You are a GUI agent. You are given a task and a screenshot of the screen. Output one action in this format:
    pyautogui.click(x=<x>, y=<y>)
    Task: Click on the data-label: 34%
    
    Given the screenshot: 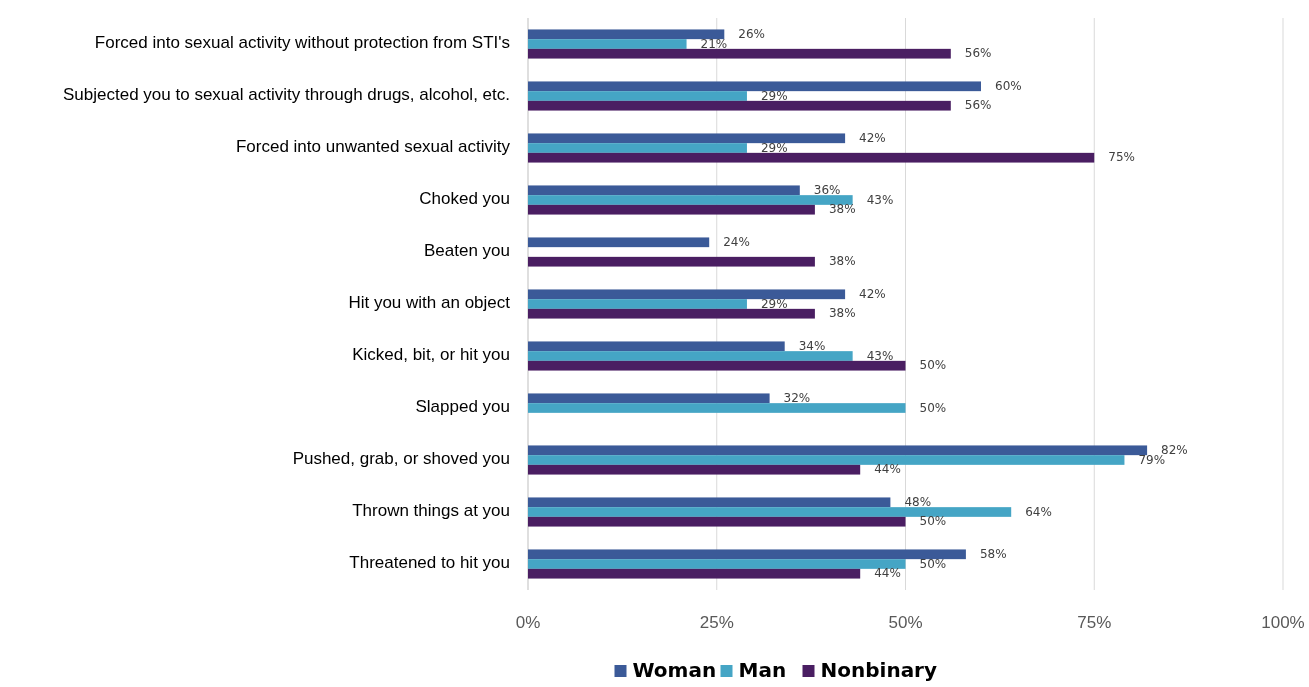 What is the action you would take?
    pyautogui.click(x=812, y=345)
    